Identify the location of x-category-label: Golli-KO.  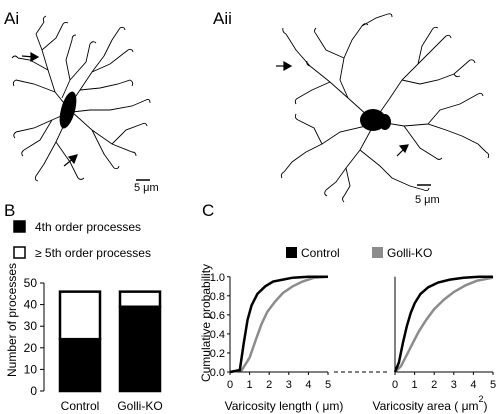
(139, 406).